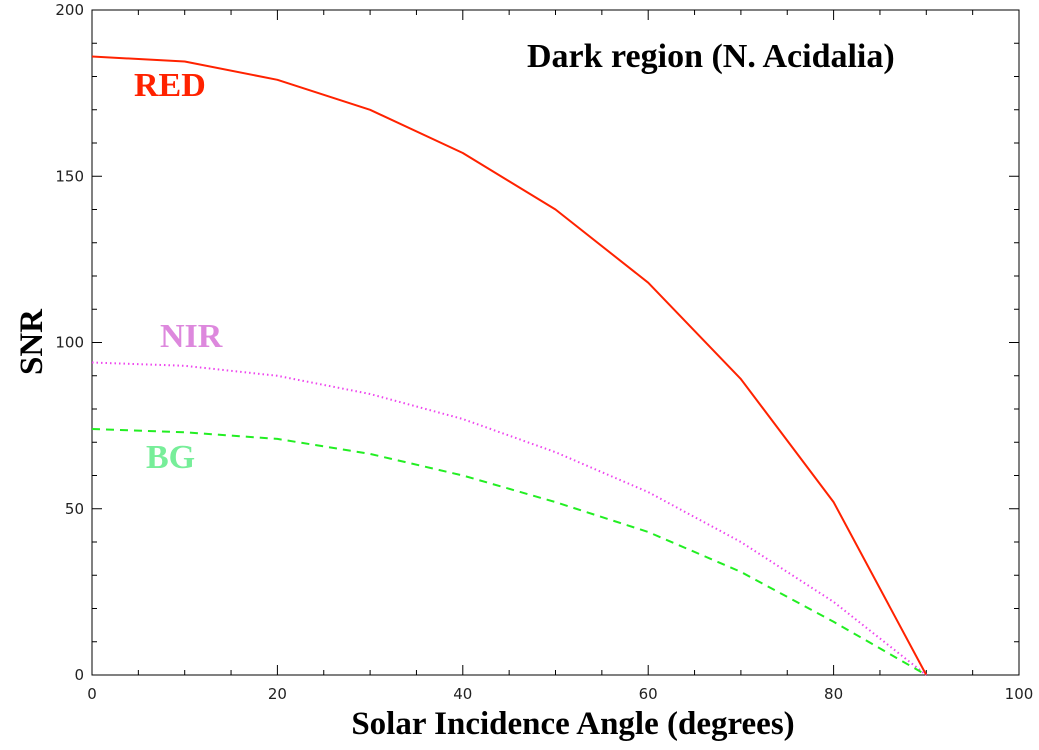 This screenshot has height=750, width=1039. What do you see at coordinates (69, 10) in the screenshot?
I see `y-tick-label: 200` at bounding box center [69, 10].